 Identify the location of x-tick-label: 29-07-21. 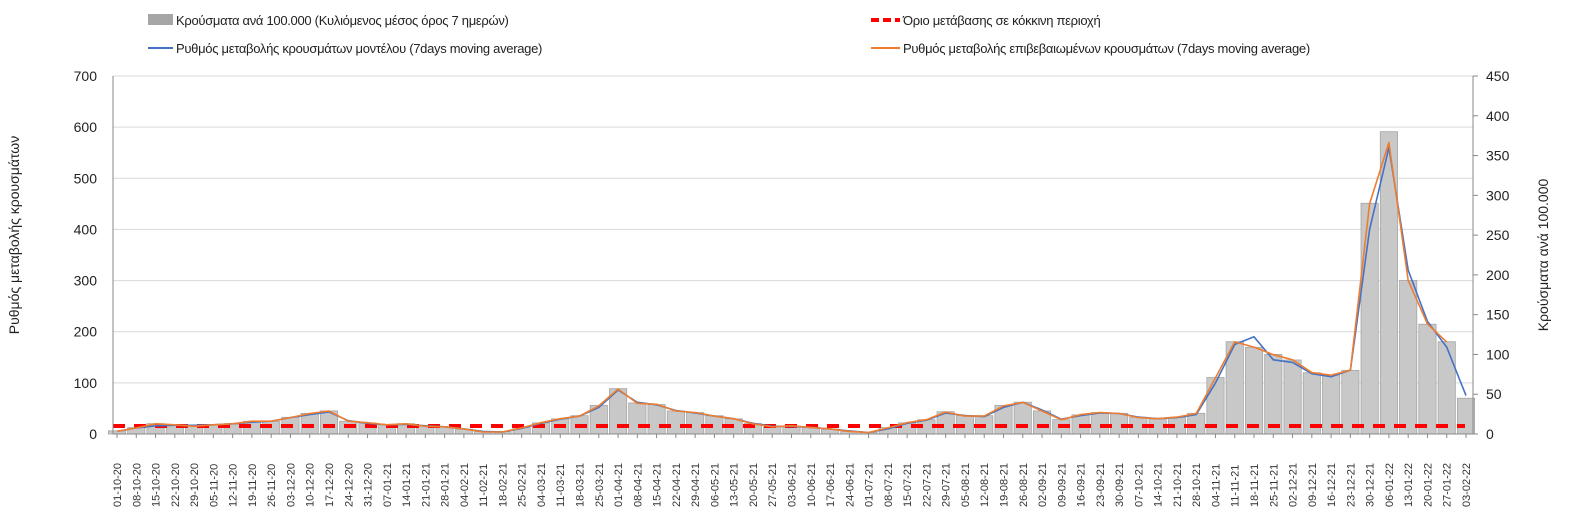
(947, 485).